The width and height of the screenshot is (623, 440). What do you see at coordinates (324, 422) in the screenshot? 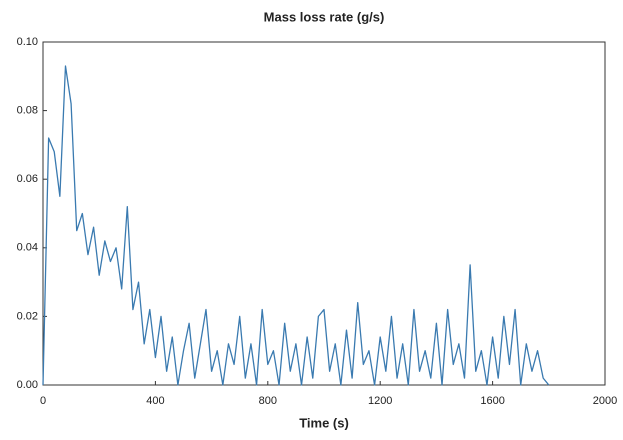
I see `x-axis-label: Time (s)` at bounding box center [324, 422].